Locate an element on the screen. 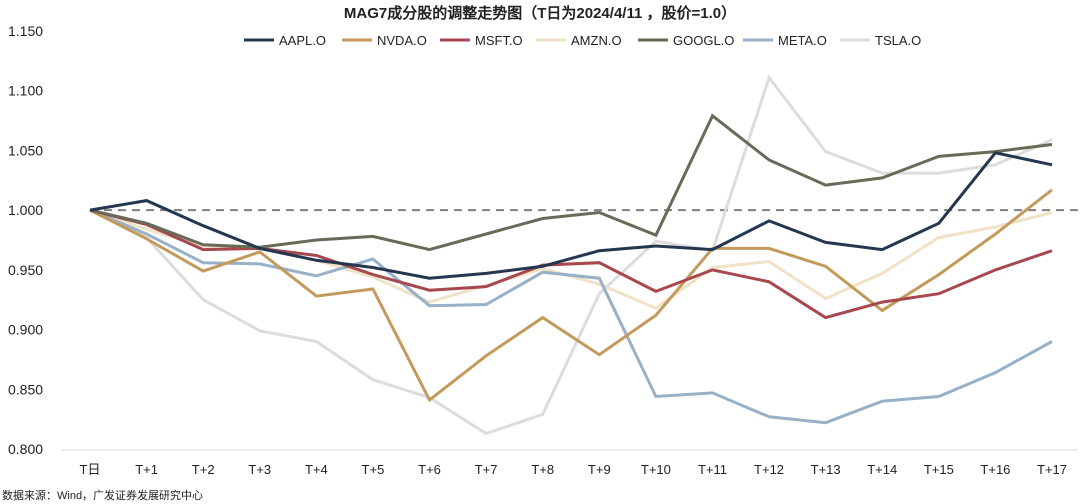 The width and height of the screenshot is (1080, 504). x-tick-label: T+6 is located at coordinates (429, 469).